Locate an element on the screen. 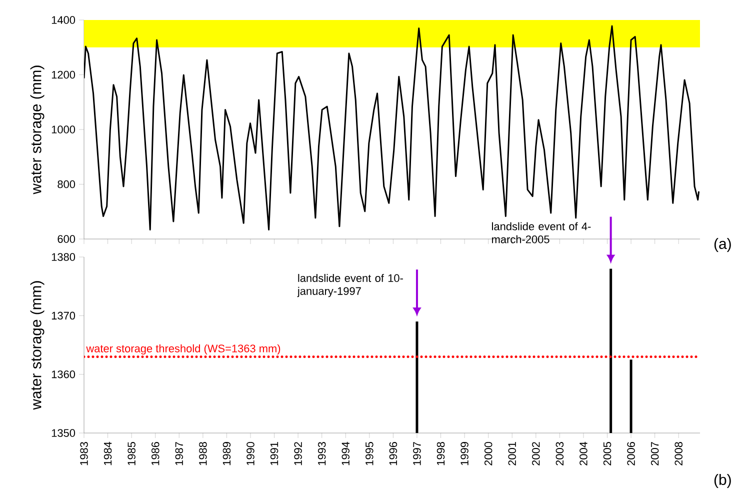 The height and width of the screenshot is (497, 753). x-tick-label: 1998 is located at coordinates (440, 454).